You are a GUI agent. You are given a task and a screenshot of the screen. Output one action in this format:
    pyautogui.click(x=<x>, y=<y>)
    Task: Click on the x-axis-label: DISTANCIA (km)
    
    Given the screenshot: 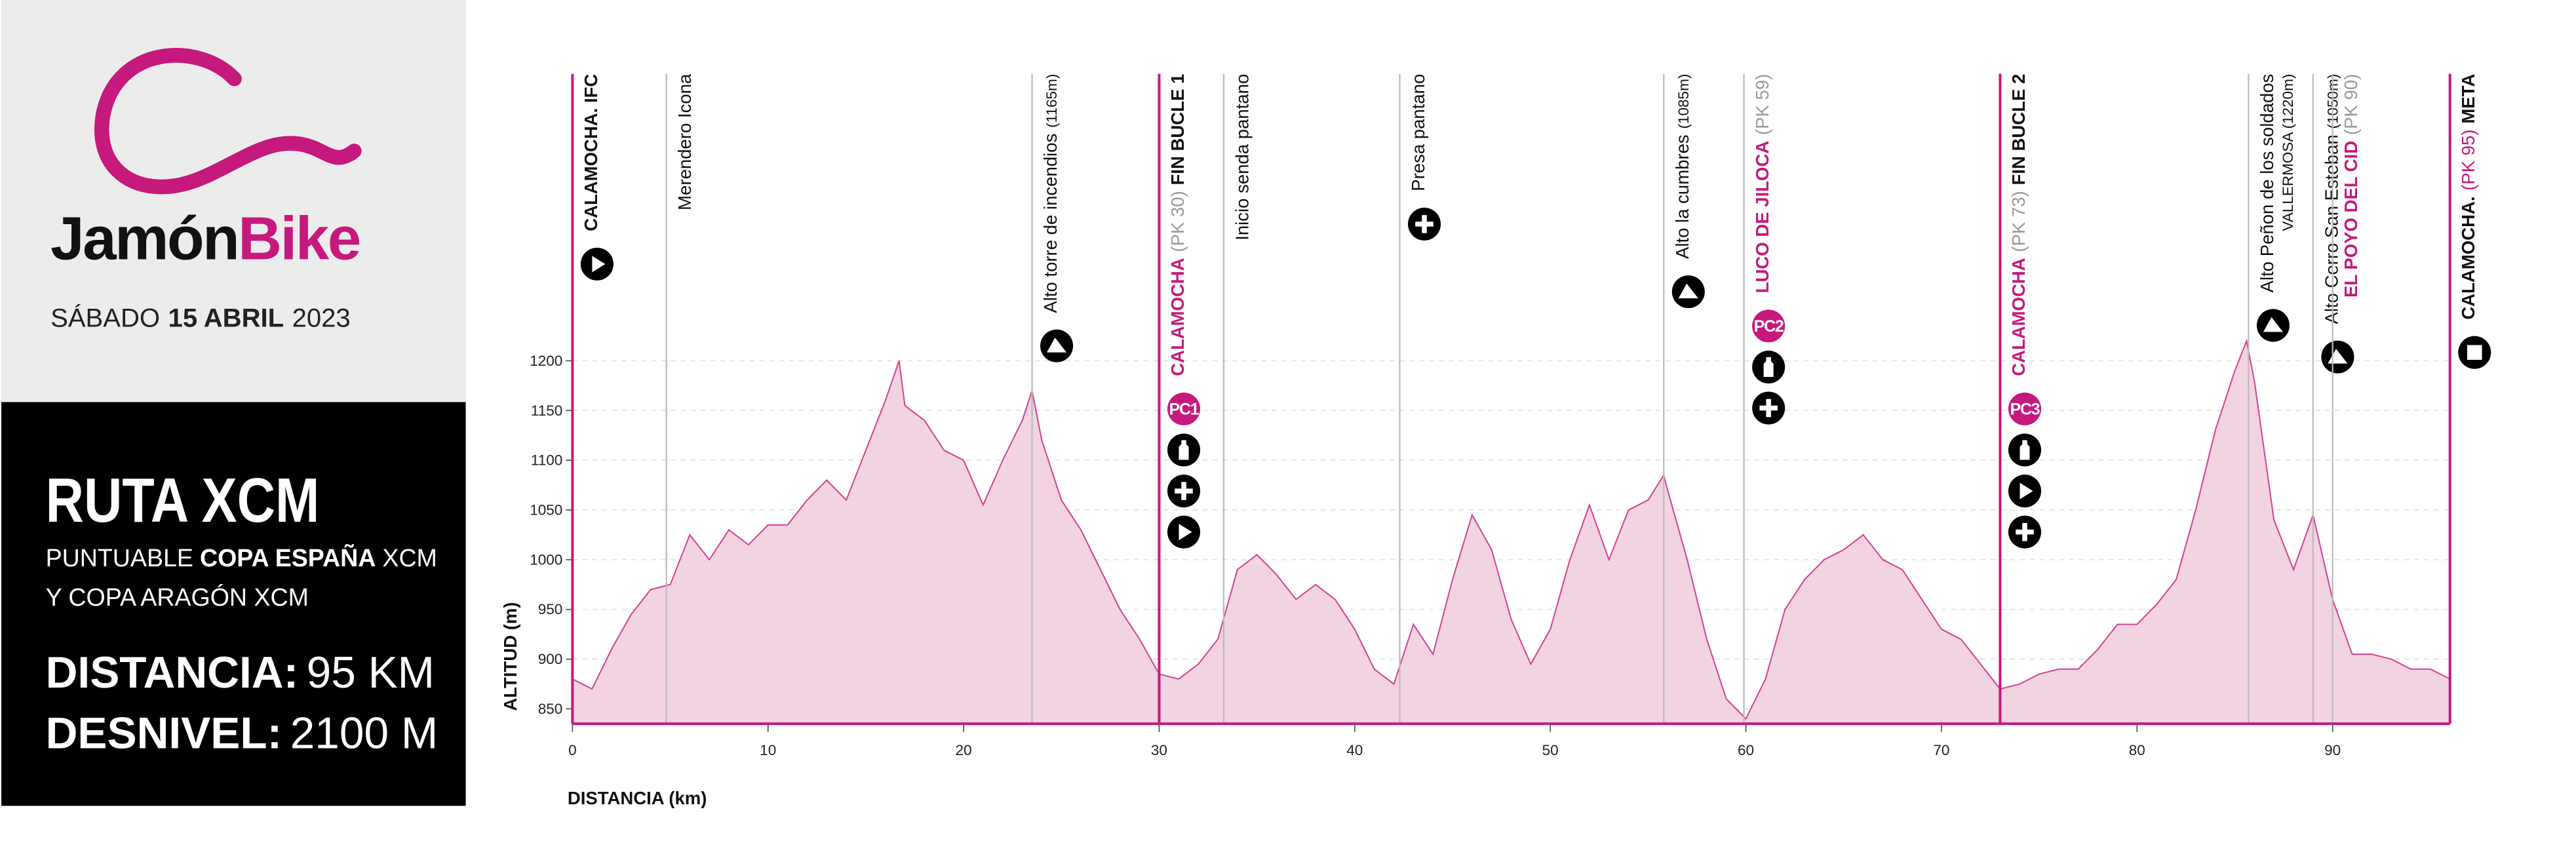 What is the action you would take?
    pyautogui.click(x=637, y=798)
    